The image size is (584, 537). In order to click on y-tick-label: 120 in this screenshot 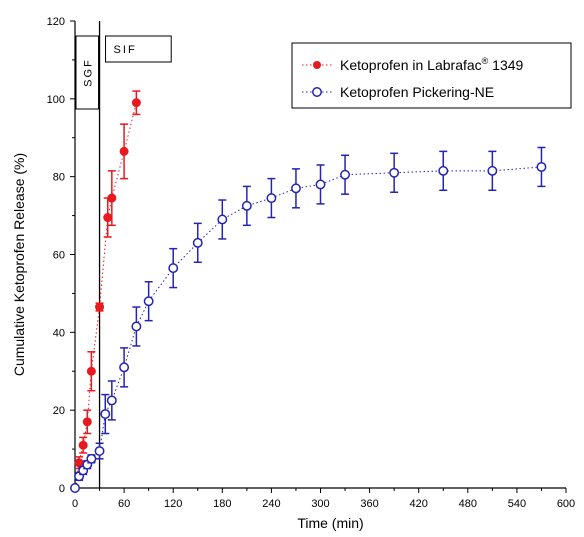, I will do `click(56, 22)`.